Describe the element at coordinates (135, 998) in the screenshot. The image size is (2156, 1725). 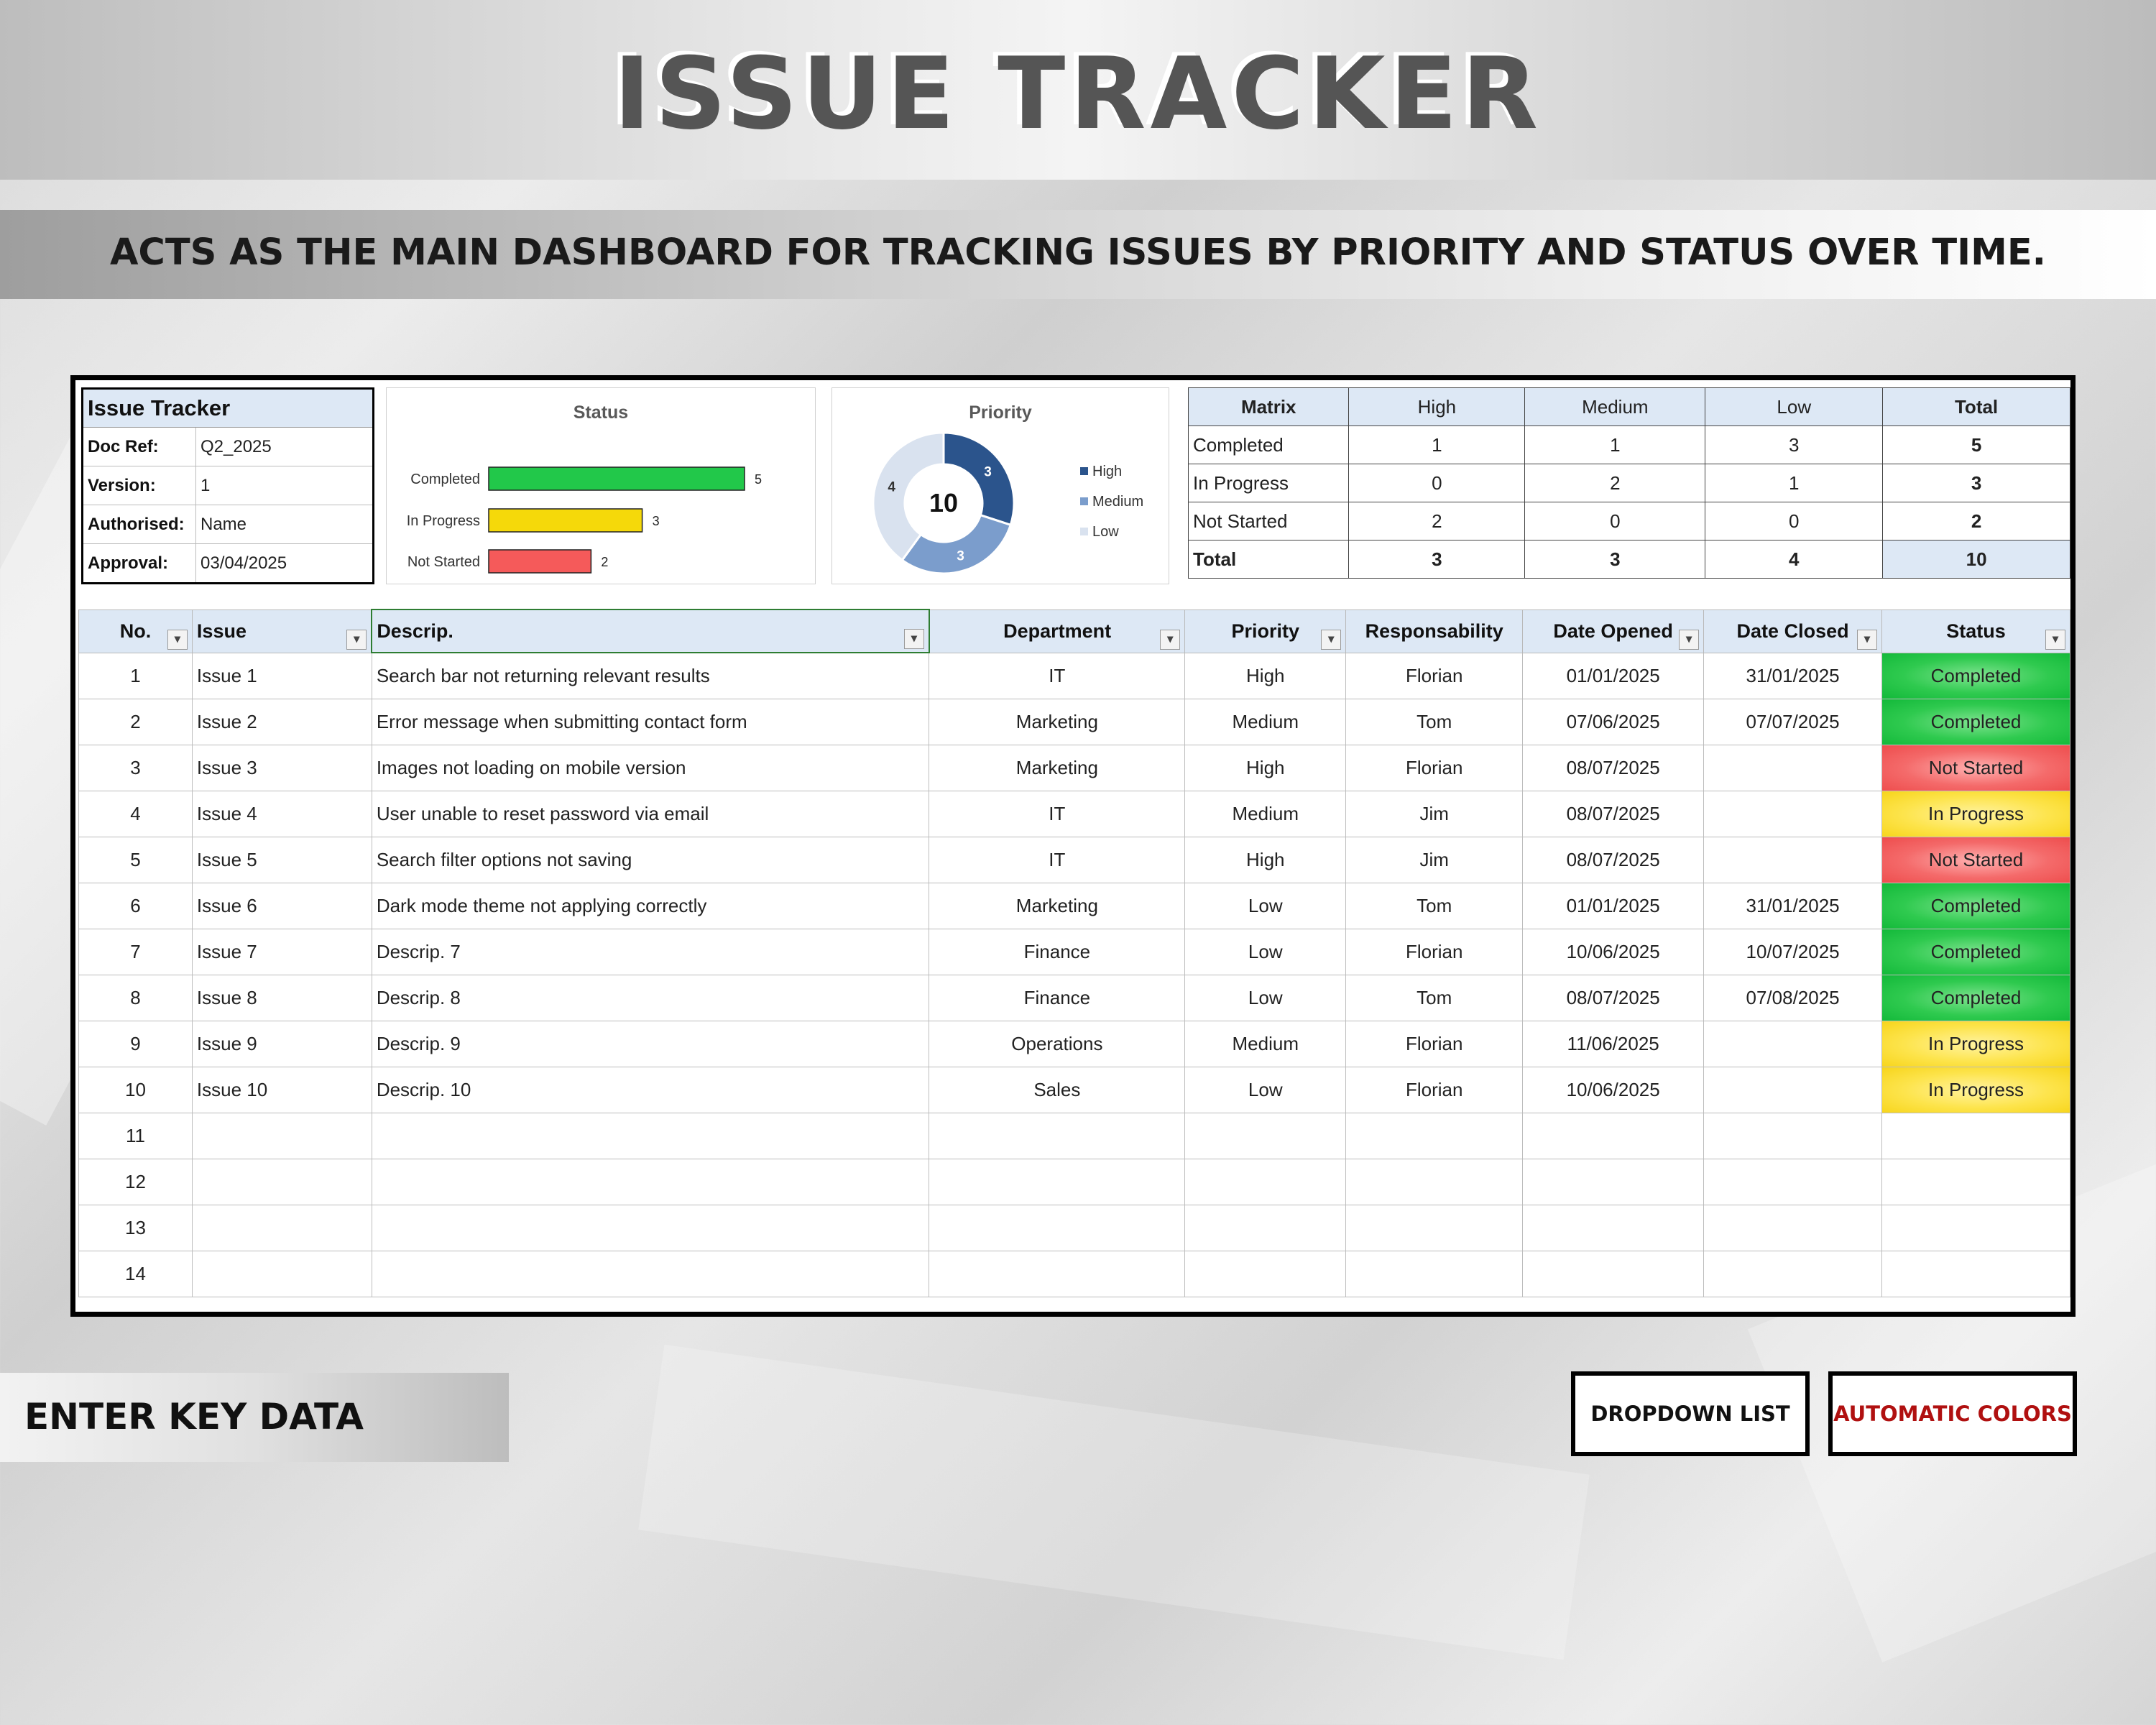
I see `cell-no: 8` at that location.